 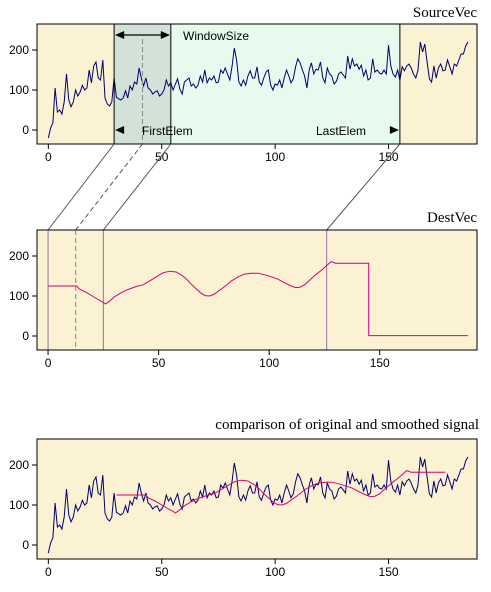 I want to click on connector-center, so click(x=109, y=187).